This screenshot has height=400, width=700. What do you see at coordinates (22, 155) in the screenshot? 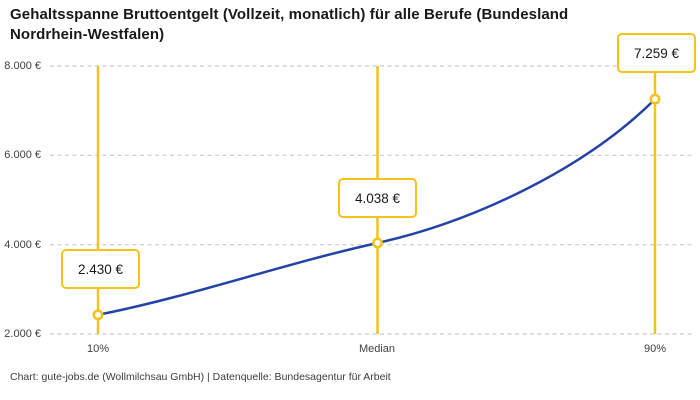
I see `y-axis-tick-6000: 6.000 €` at bounding box center [22, 155].